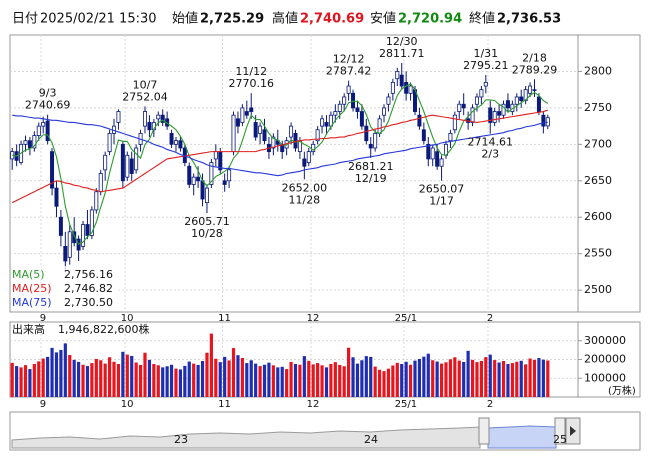 The width and height of the screenshot is (653, 470). Describe the element at coordinates (605, 377) in the screenshot. I see `y-tick-label: 100000` at that location.